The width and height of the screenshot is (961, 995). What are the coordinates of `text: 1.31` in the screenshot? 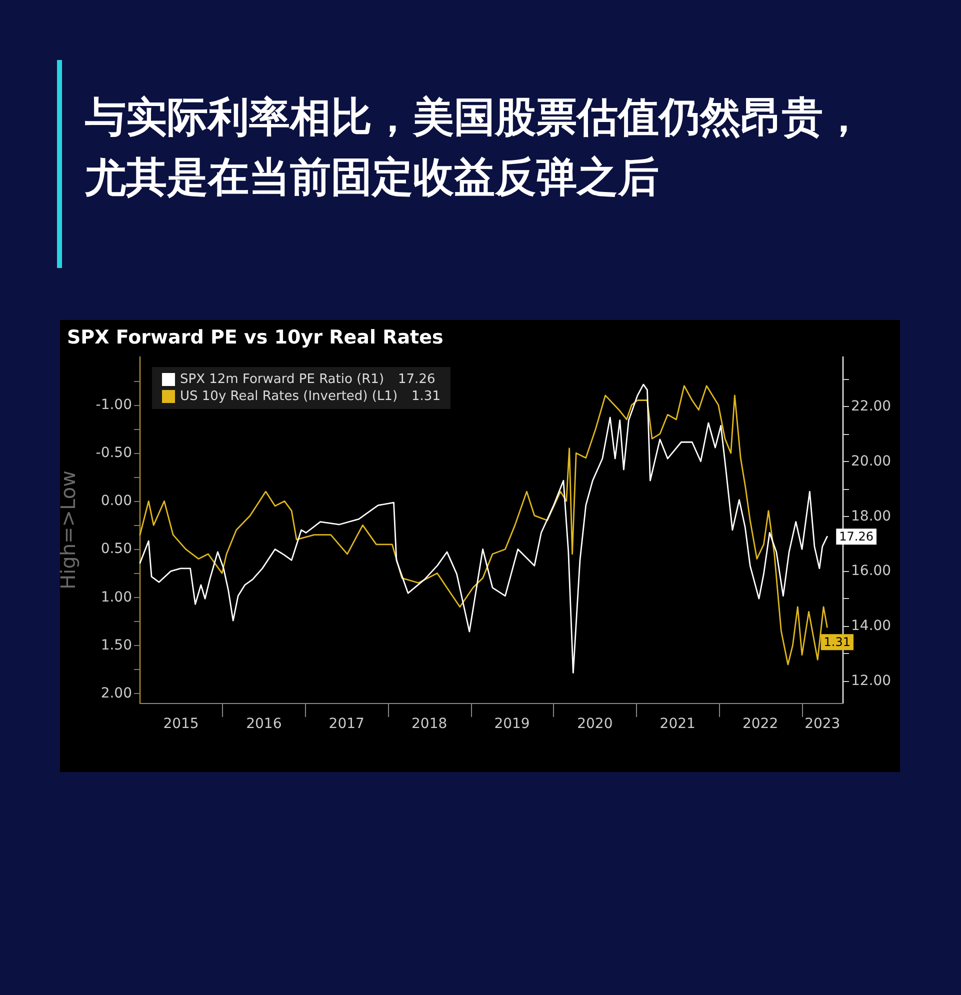 It's located at (426, 396).